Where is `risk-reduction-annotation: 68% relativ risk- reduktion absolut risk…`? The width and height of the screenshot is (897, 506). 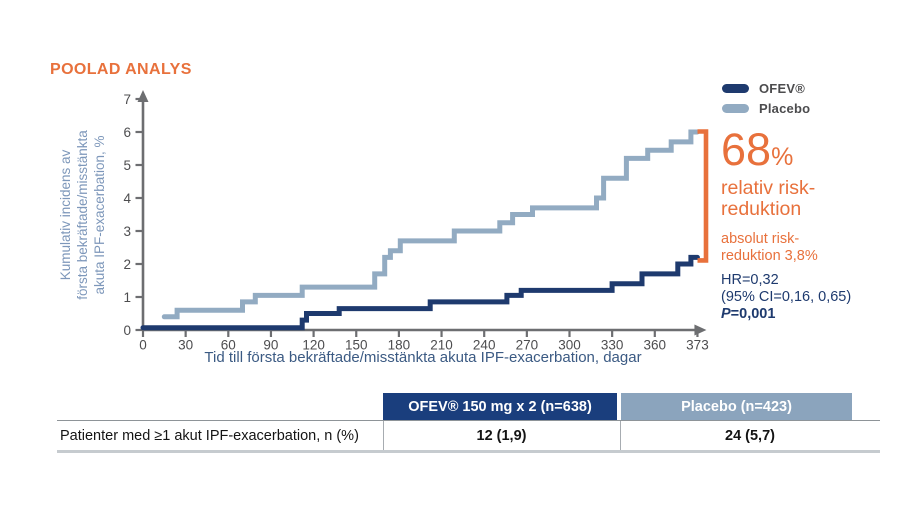 risk-reduction-annotation: 68% relativ risk- reduktion absolut risk… is located at coordinates (809, 225).